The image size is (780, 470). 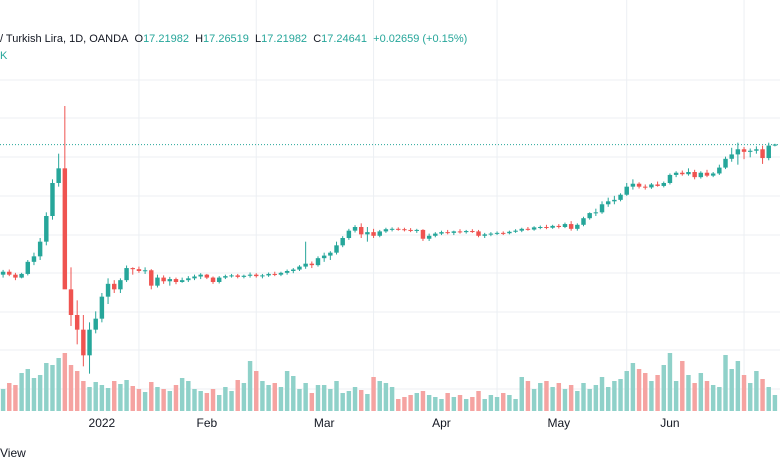 What do you see at coordinates (384, 423) in the screenshot?
I see `x-axis: 2022 Feb Mar Apr May Jun` at bounding box center [384, 423].